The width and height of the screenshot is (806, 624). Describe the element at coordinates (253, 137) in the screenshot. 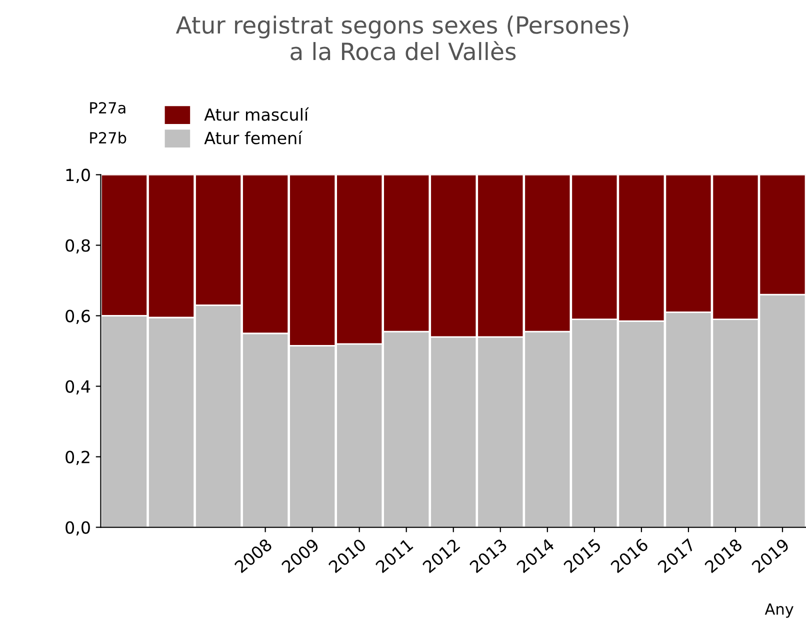

I see `legend-label: Atur femení` at that location.